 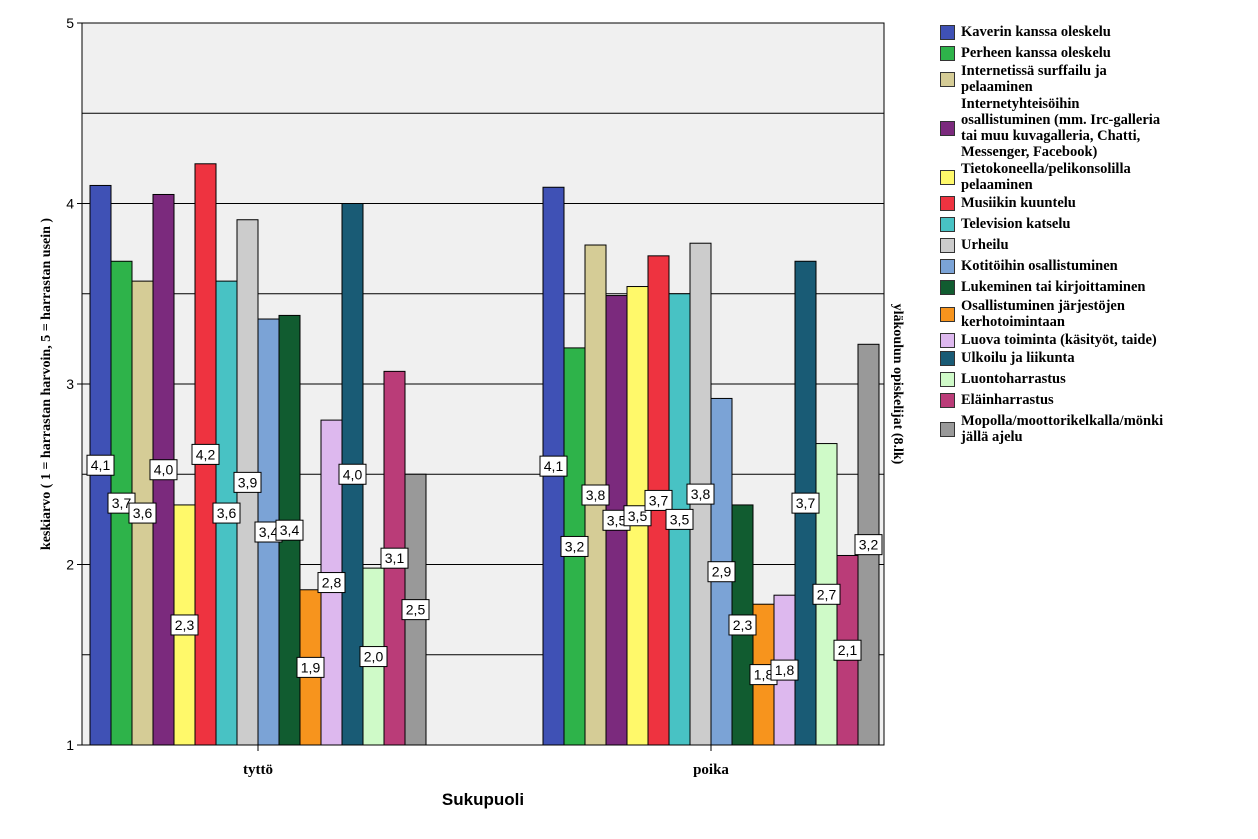 What do you see at coordinates (483, 799) in the screenshot?
I see `x-axis-title: Sukupuoli` at bounding box center [483, 799].